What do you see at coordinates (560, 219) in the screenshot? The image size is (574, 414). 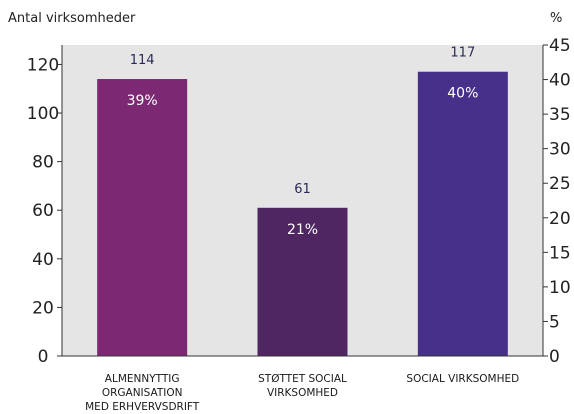 I see `y-tick-label-right-20: 20` at bounding box center [560, 219].